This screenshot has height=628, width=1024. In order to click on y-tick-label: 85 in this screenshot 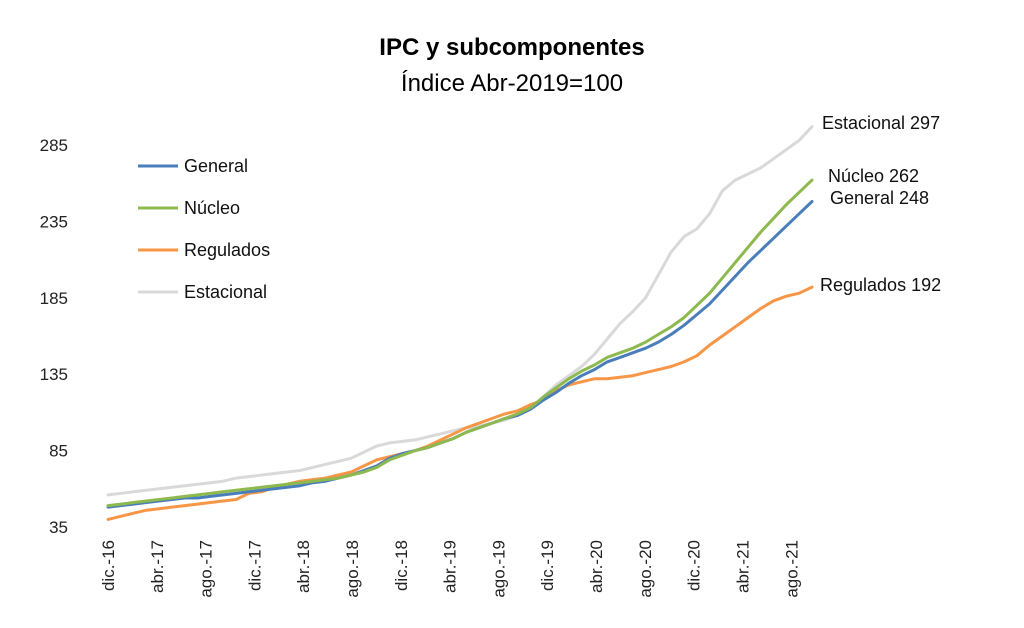, I will do `click(58, 451)`.